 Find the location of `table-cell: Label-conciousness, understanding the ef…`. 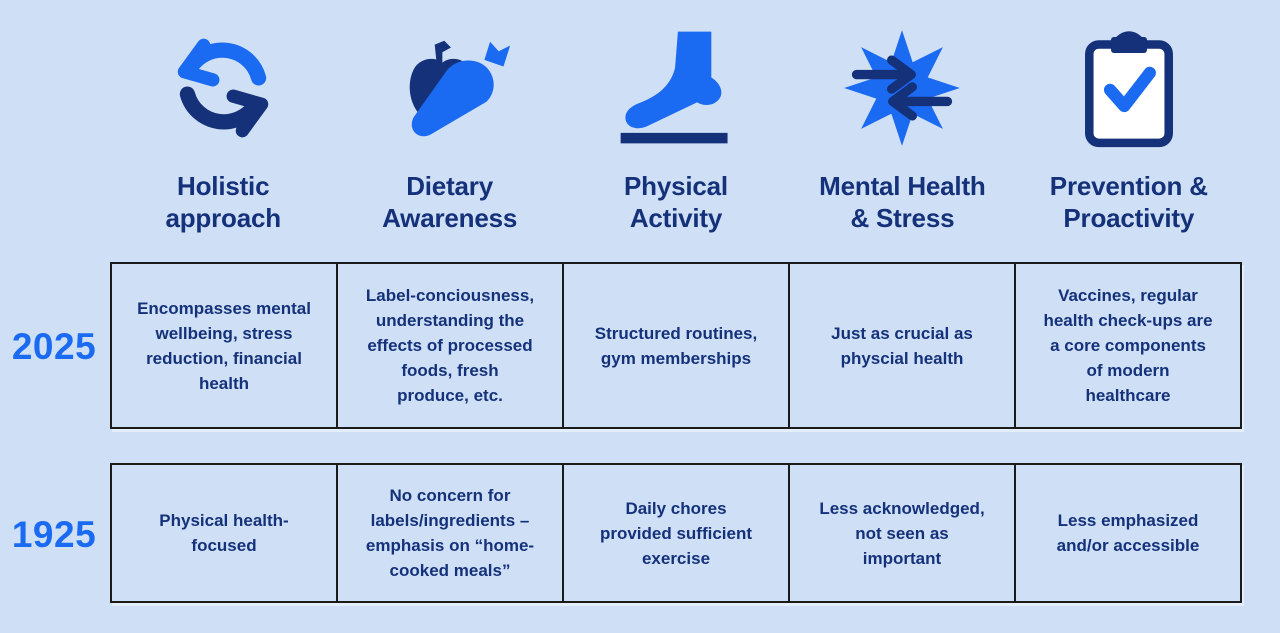

table-cell: Label-conciousness, understanding the ef… is located at coordinates (450, 345).